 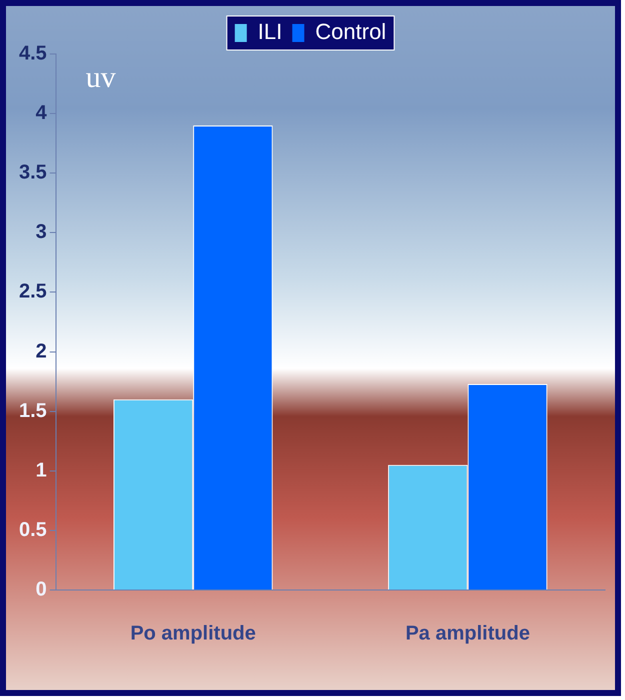 What do you see at coordinates (41, 232) in the screenshot?
I see `y-tick-label: 3` at bounding box center [41, 232].